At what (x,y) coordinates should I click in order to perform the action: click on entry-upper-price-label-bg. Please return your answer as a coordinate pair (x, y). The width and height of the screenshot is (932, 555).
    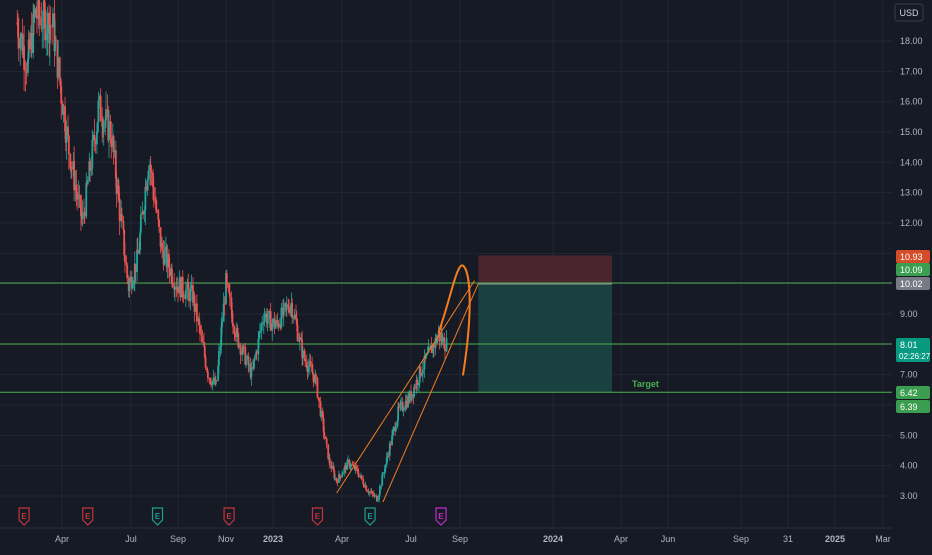
    Looking at the image, I should click on (913, 269).